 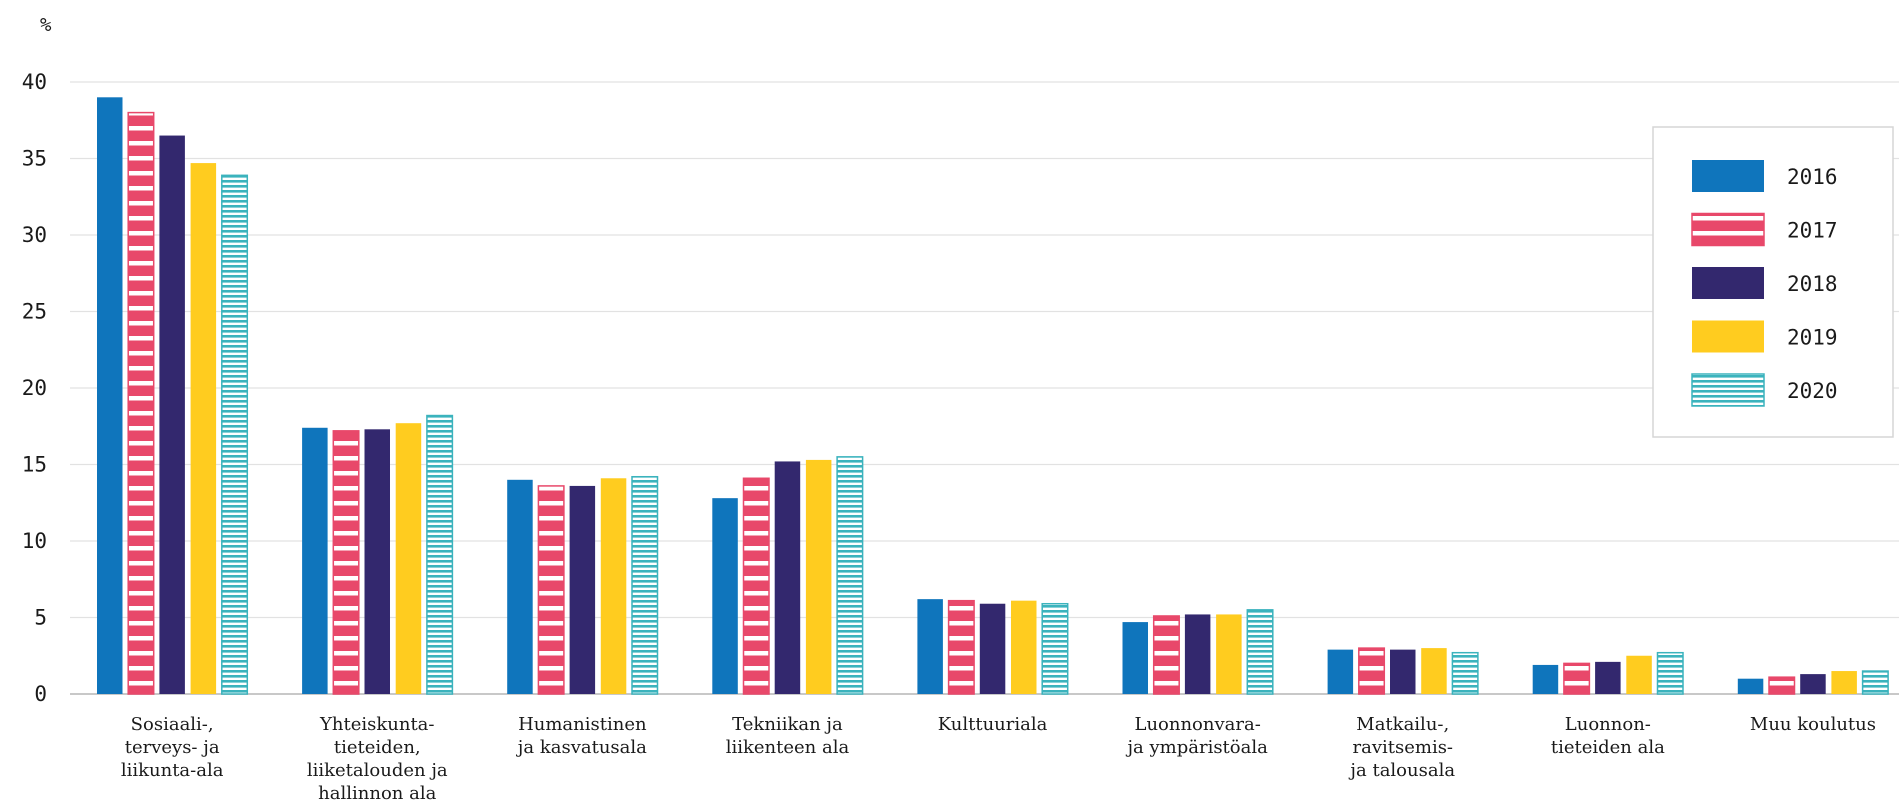 I want to click on legend: 2016 2017 2018 2019 2020, so click(x=1773, y=282).